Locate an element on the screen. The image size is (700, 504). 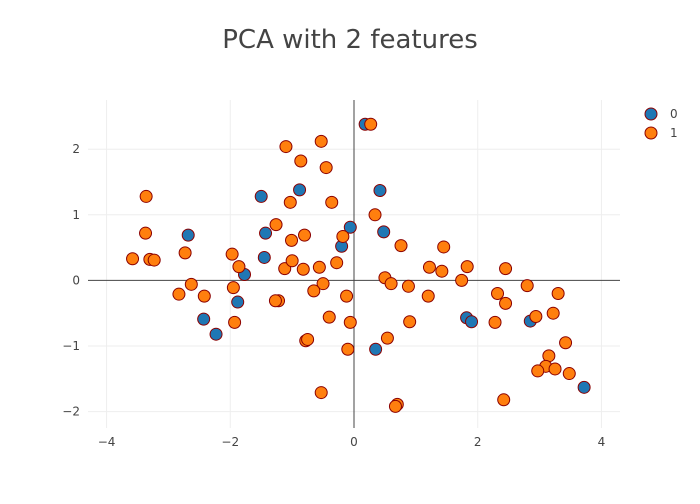
legend-item-0: 0 is located at coordinates (661, 114).